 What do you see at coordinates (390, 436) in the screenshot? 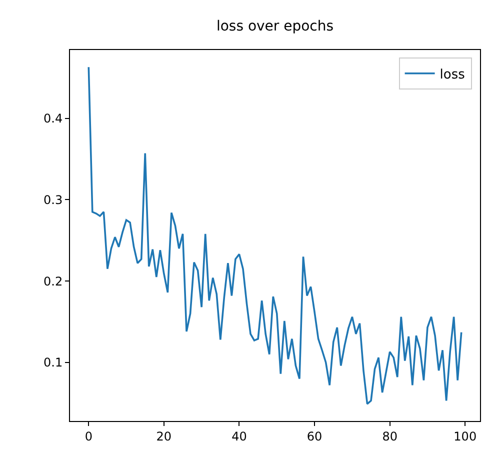
I see `x-tick-label: 80` at bounding box center [390, 436].